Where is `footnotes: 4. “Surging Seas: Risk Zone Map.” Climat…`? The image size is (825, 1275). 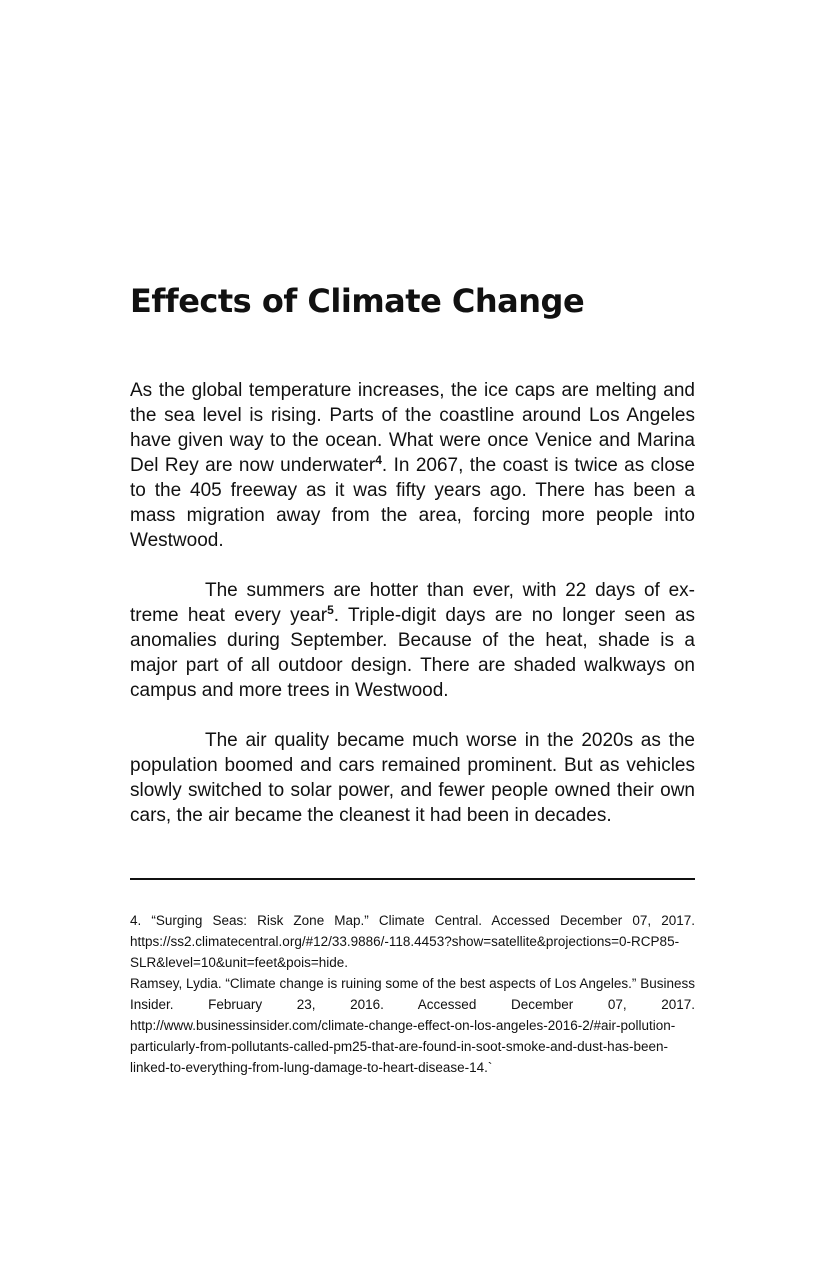 footnotes: 4. “Surging Seas: Risk Zone Map.” Climat… is located at coordinates (412, 994).